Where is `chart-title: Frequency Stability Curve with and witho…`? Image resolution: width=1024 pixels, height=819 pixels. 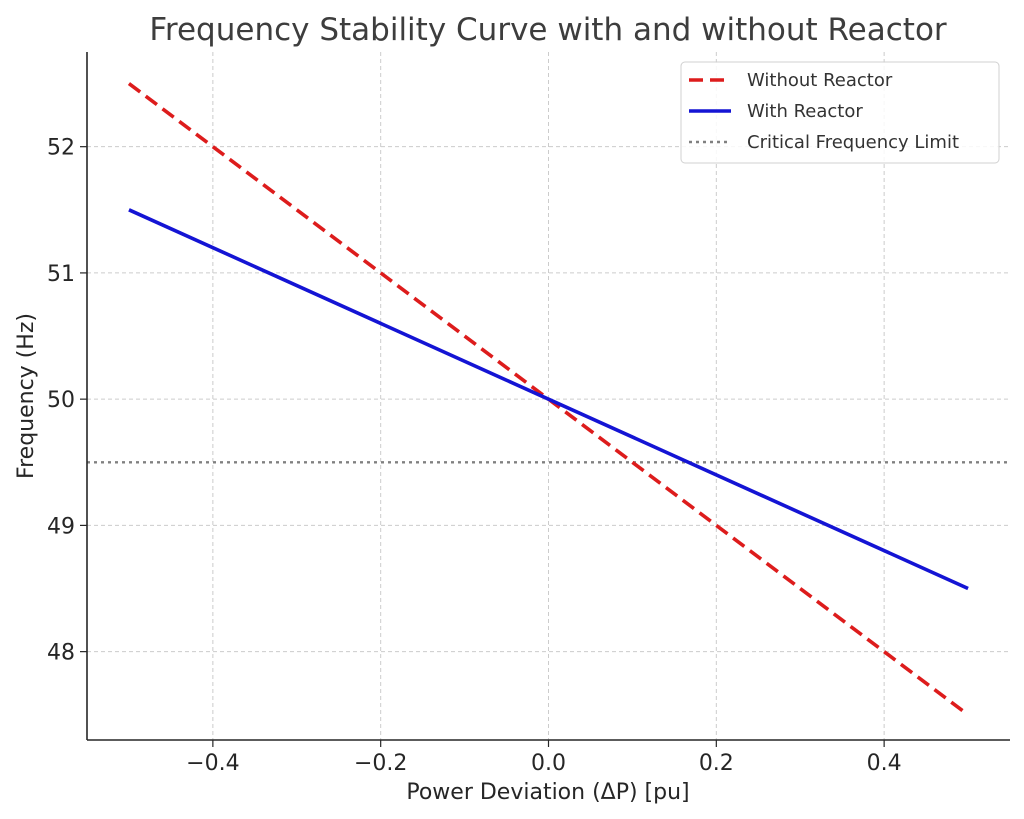 chart-title: Frequency Stability Curve with and witho… is located at coordinates (548, 30).